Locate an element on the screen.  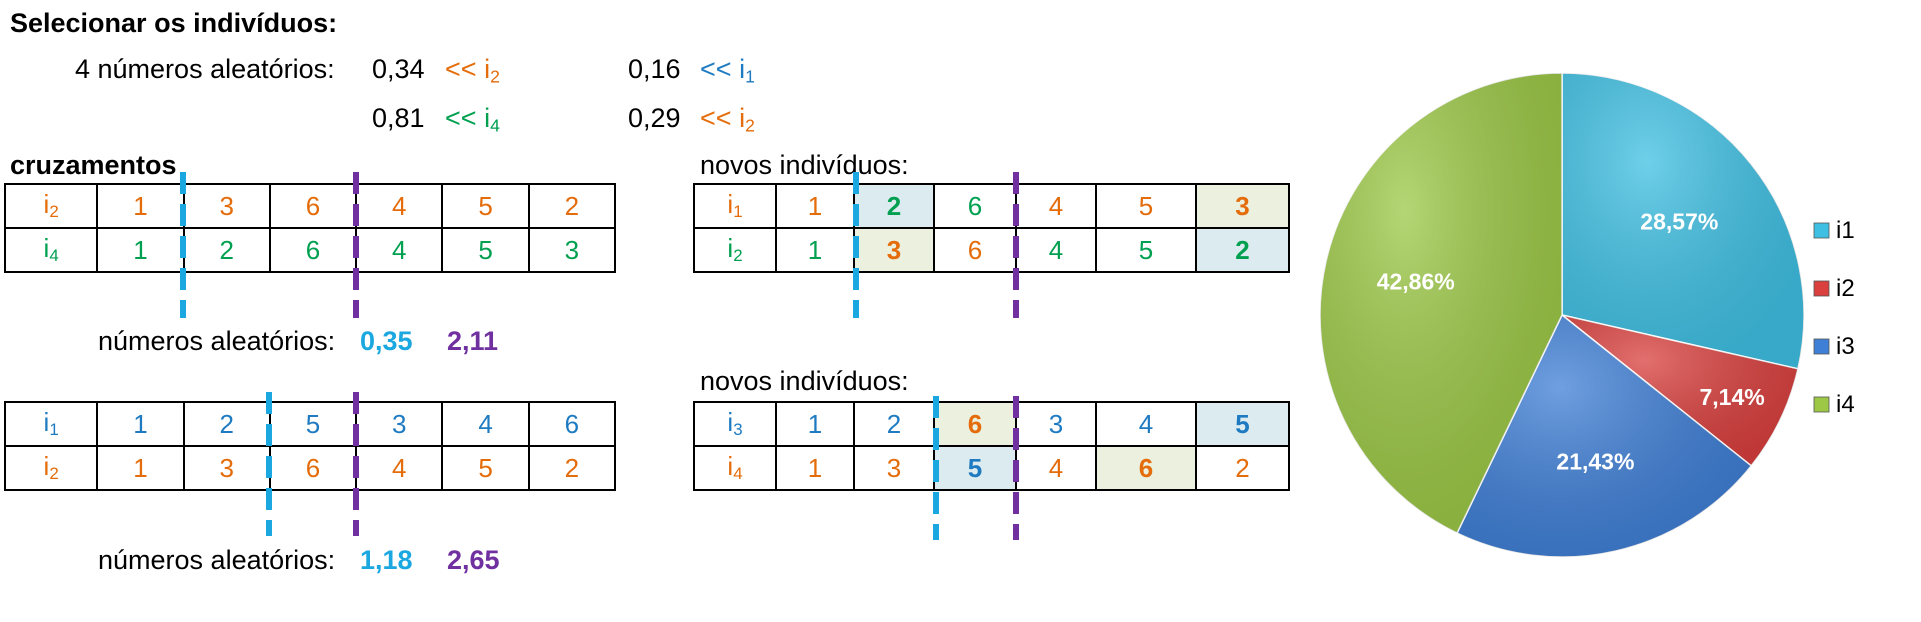
table-row: i4 1 3 5 4 6 2 is located at coordinates (991, 468).